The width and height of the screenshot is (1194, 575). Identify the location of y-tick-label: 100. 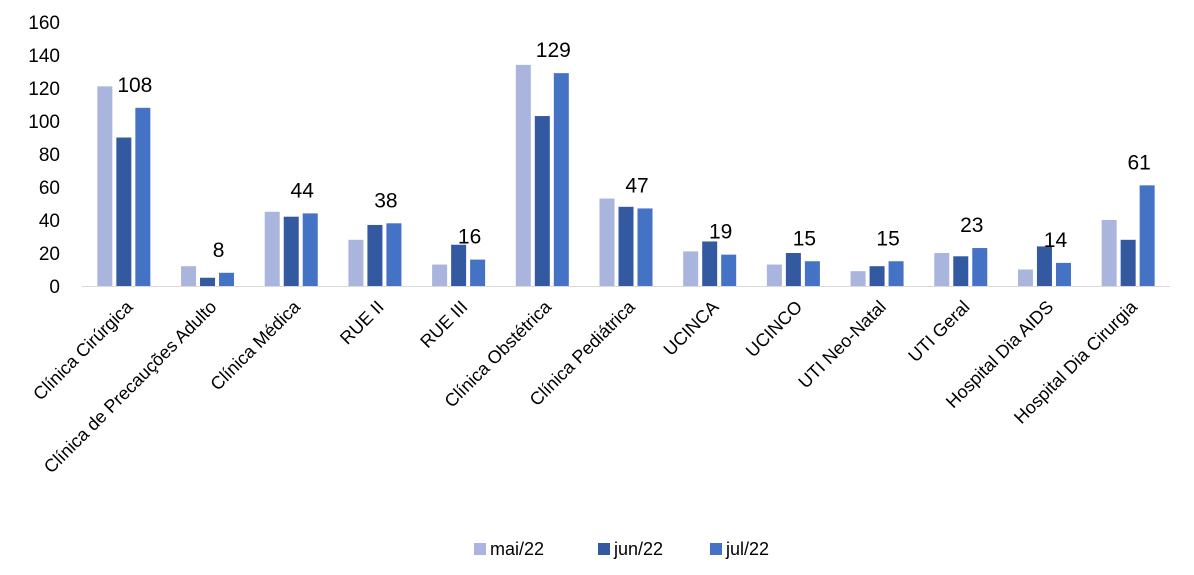
(44, 122).